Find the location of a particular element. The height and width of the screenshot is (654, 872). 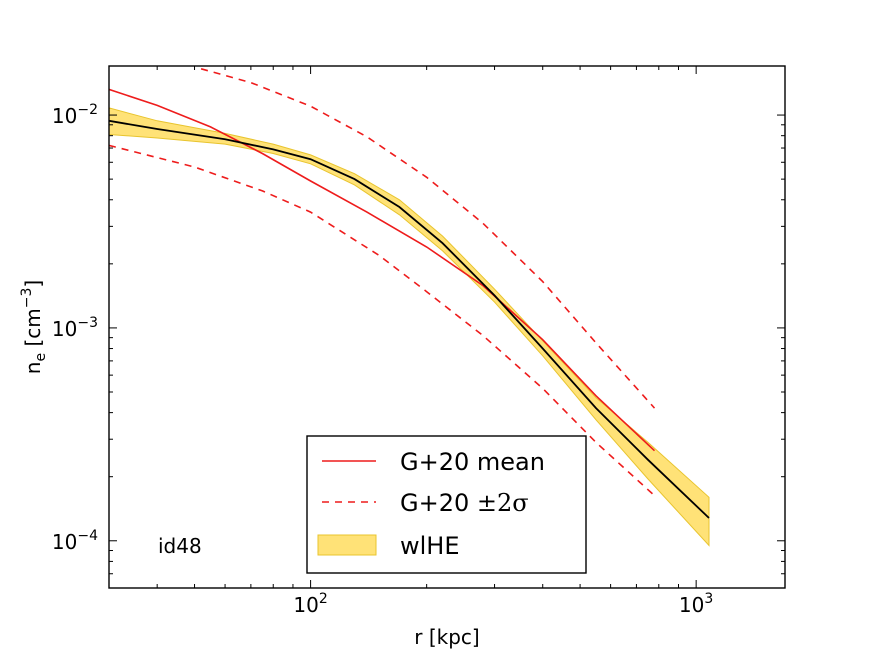

y-axis-label: ne [cm−3] is located at coordinates (34, 327).